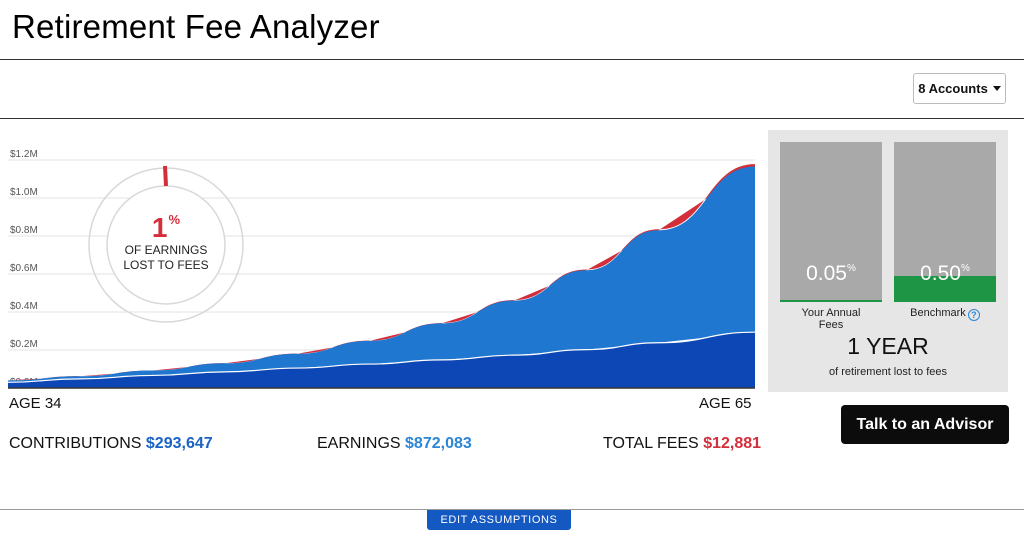 This screenshot has width=1024, height=537. I want to click on earnings-value: $872,083, so click(438, 443).